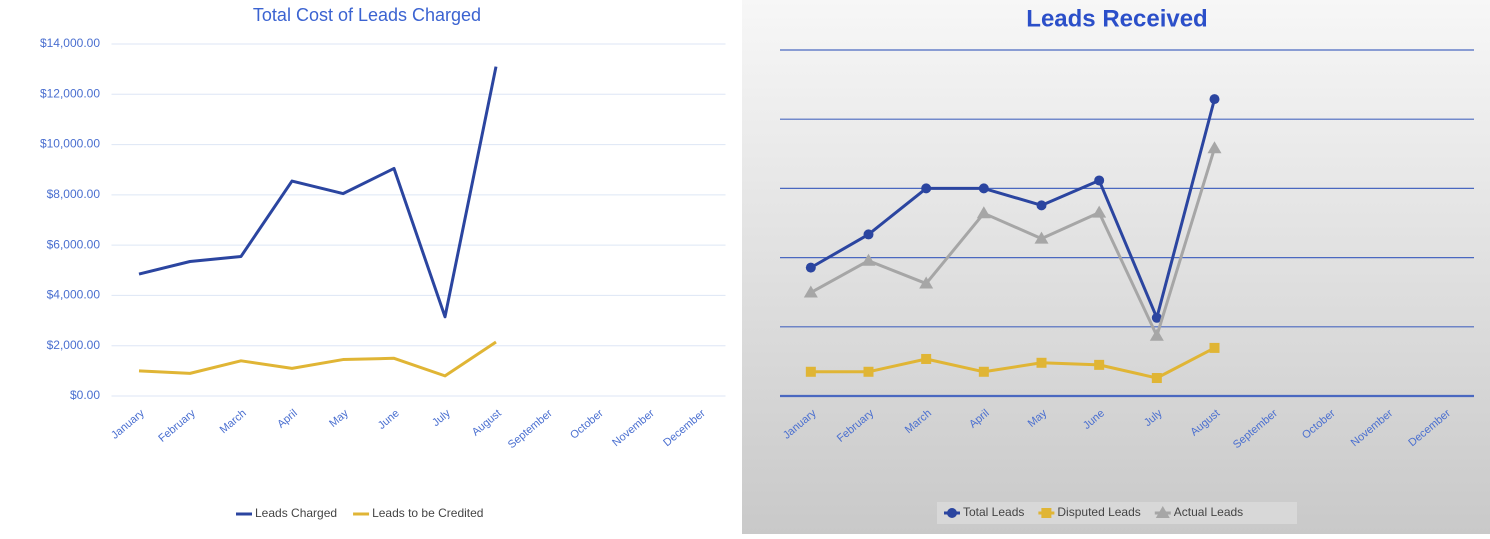  What do you see at coordinates (367, 15) in the screenshot?
I see `chart-title: Total Cost of Leads Charged` at bounding box center [367, 15].